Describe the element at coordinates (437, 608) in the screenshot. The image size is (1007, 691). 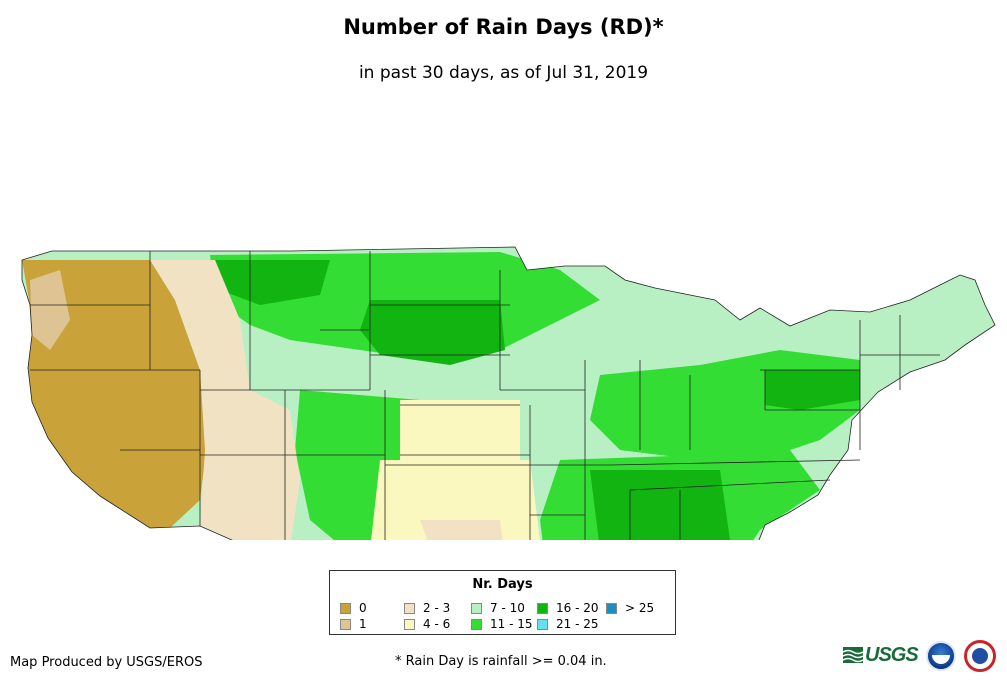
I see `legend-label: 2 - 3` at that location.